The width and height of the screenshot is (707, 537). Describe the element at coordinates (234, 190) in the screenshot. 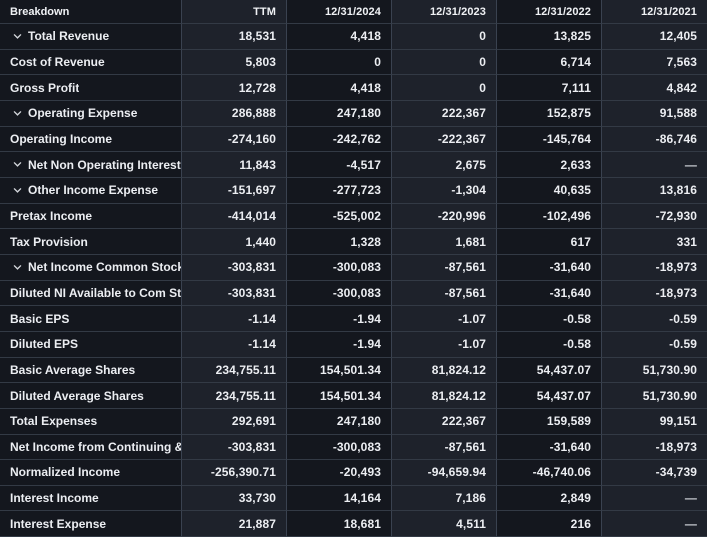

I see `row-value-ttm: -151,697` at that location.